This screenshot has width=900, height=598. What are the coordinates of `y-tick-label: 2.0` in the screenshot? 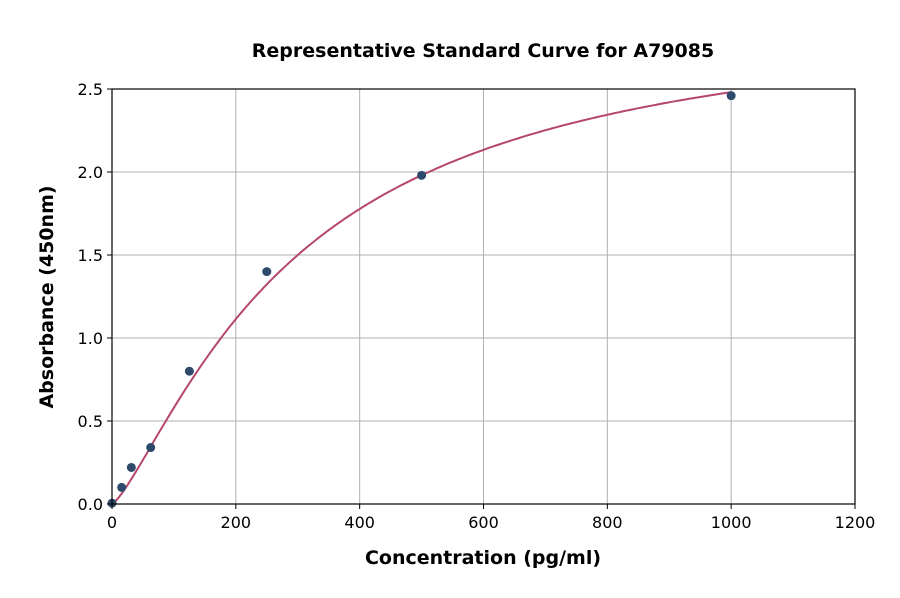 It's located at (90, 172).